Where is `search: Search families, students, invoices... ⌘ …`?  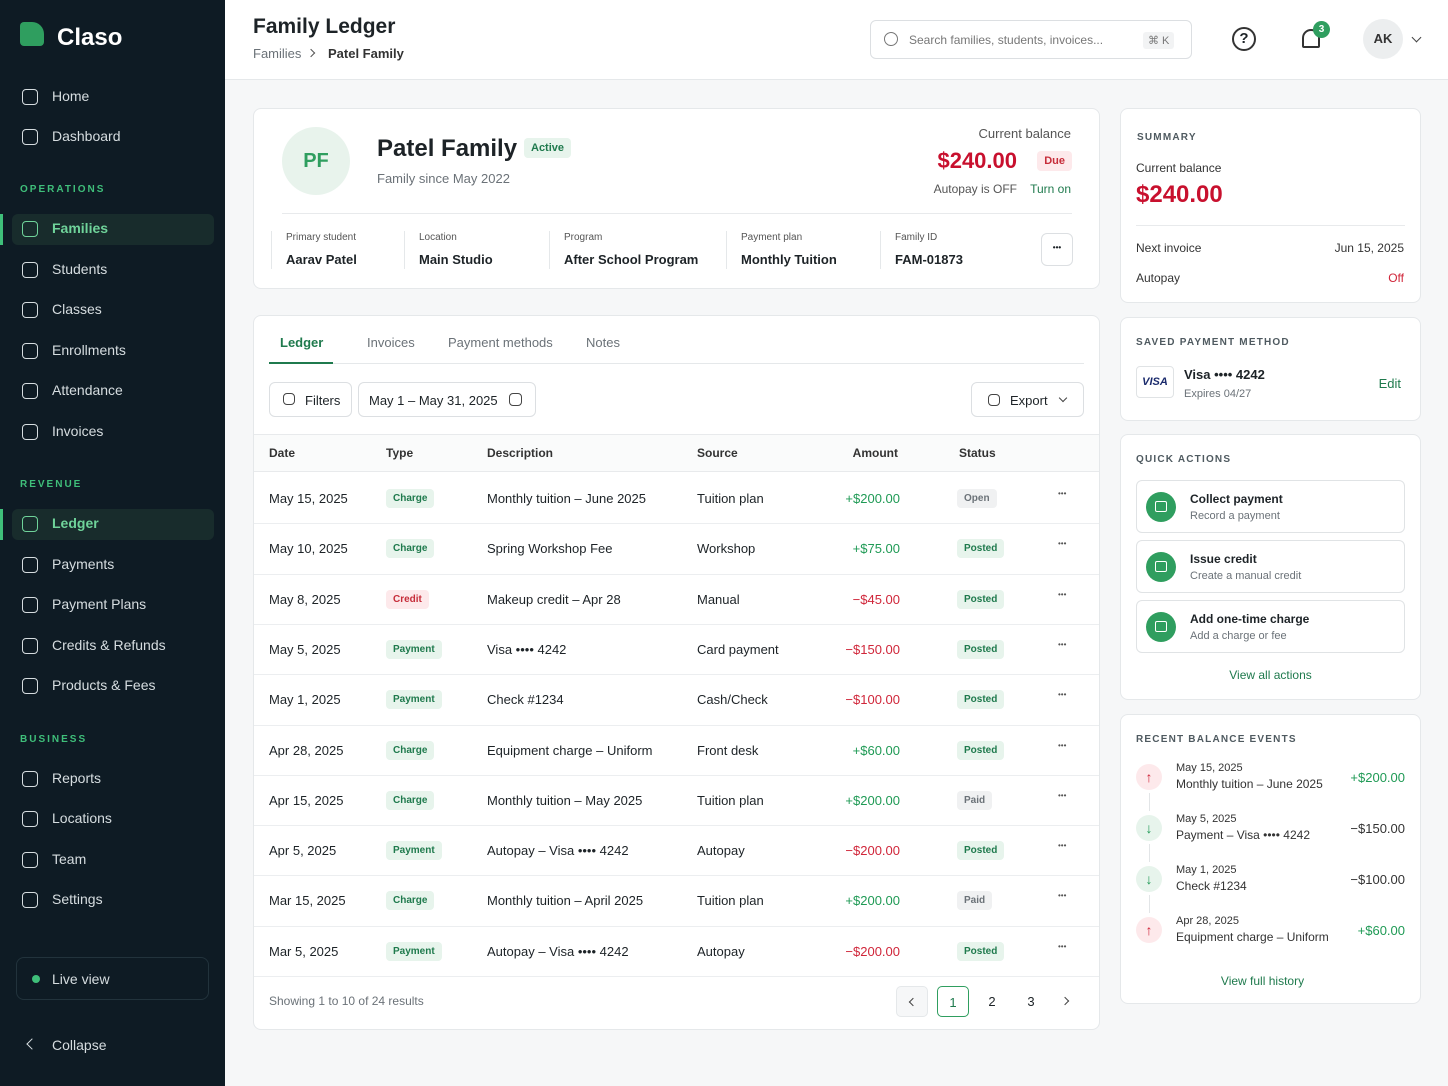 search: Search families, students, invoices... ⌘ … is located at coordinates (1031, 39).